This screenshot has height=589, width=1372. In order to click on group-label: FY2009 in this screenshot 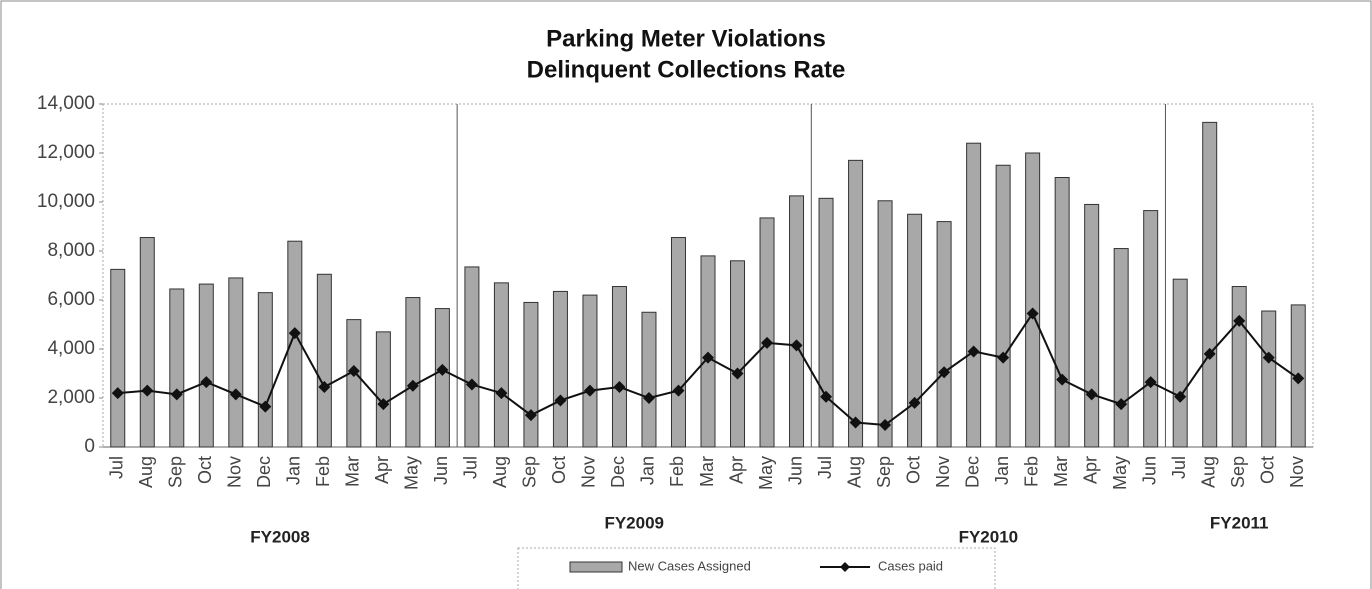, I will do `click(634, 522)`.